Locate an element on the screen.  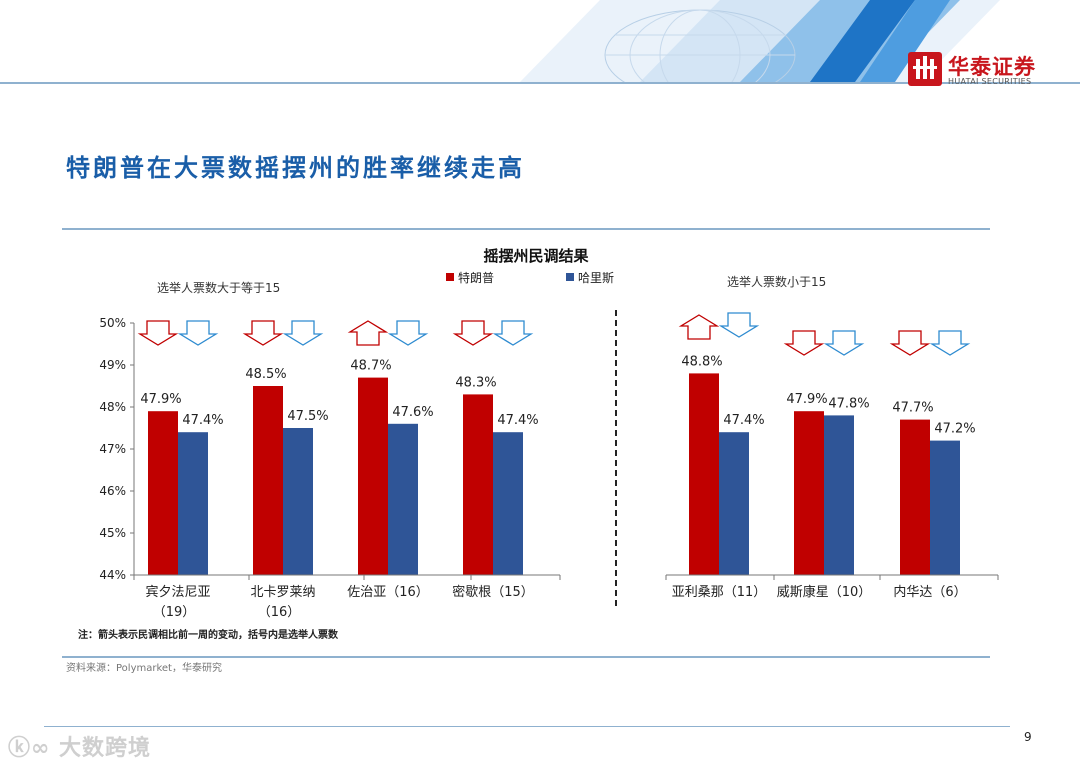
legend-label-harris: 哈里斯 is located at coordinates (596, 278).